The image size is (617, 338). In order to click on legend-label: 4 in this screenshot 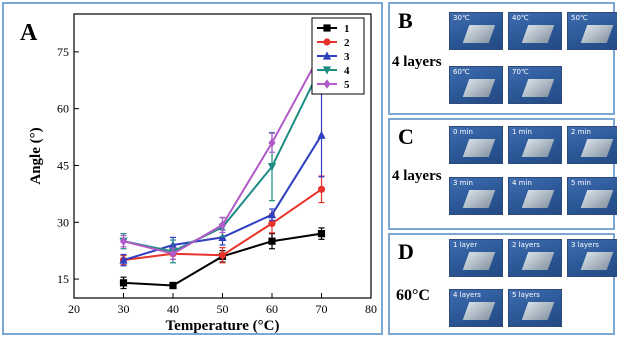, I will do `click(347, 71)`.